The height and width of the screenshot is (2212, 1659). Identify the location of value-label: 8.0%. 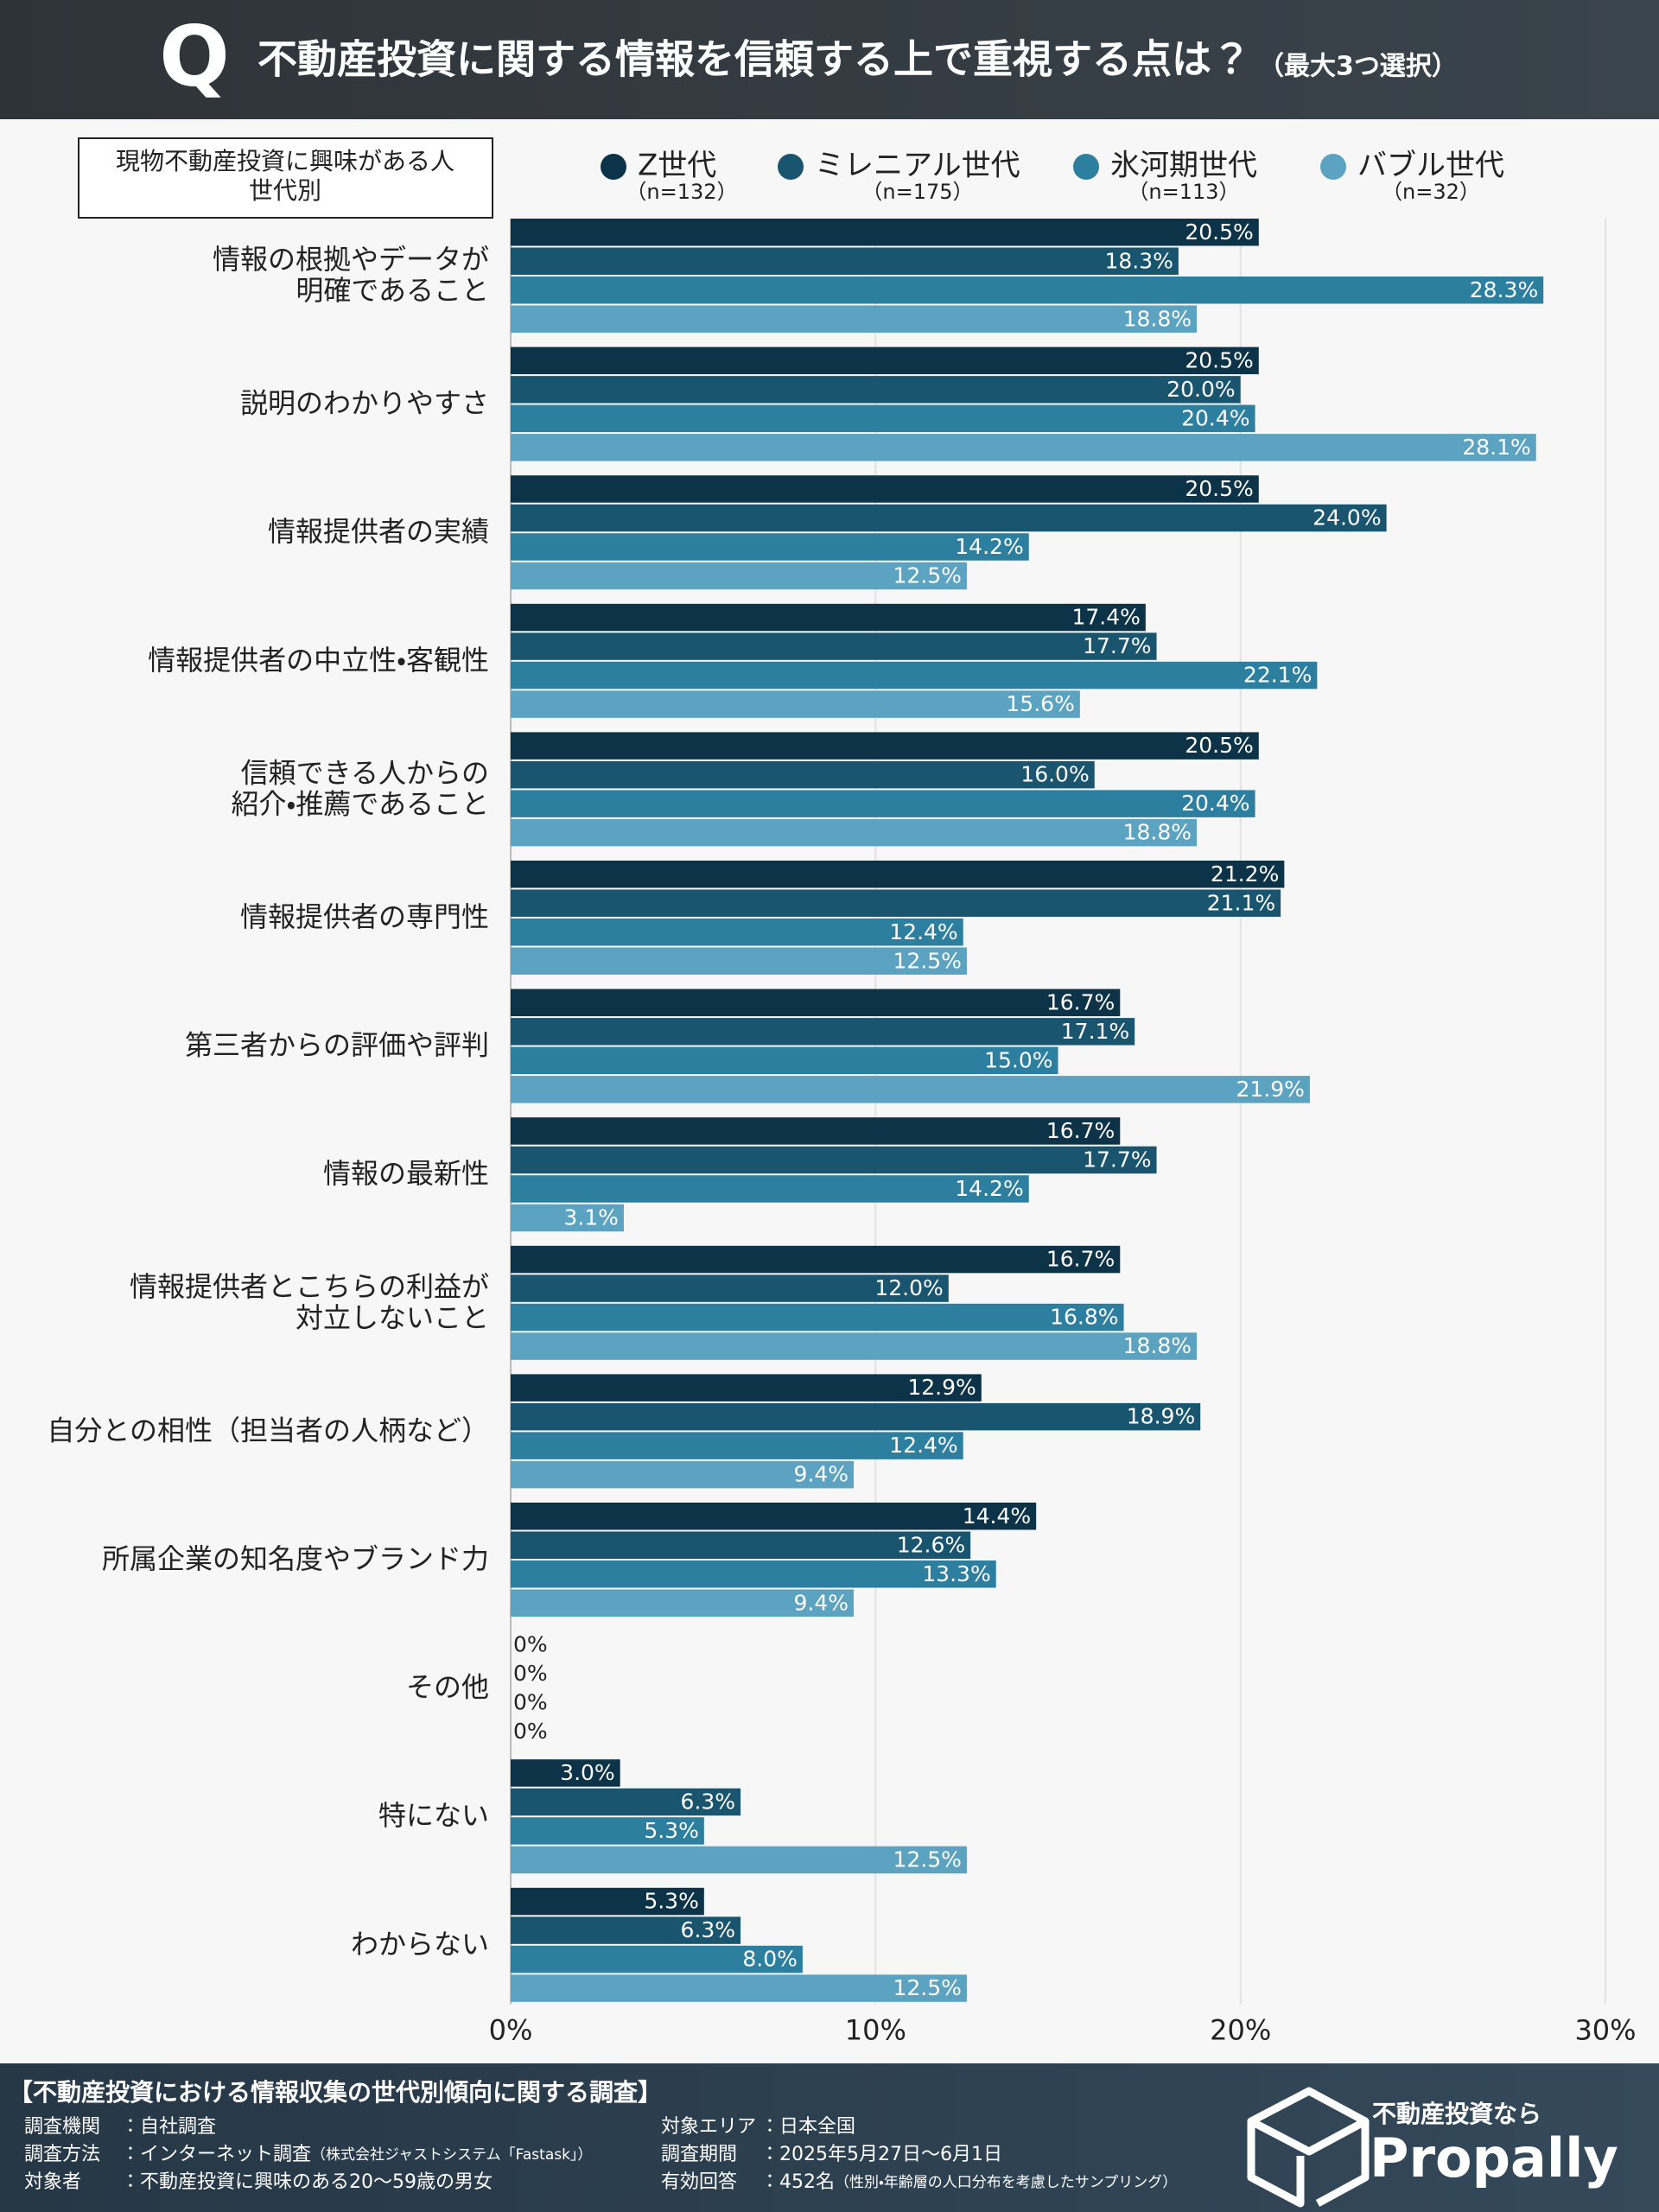
(770, 1959).